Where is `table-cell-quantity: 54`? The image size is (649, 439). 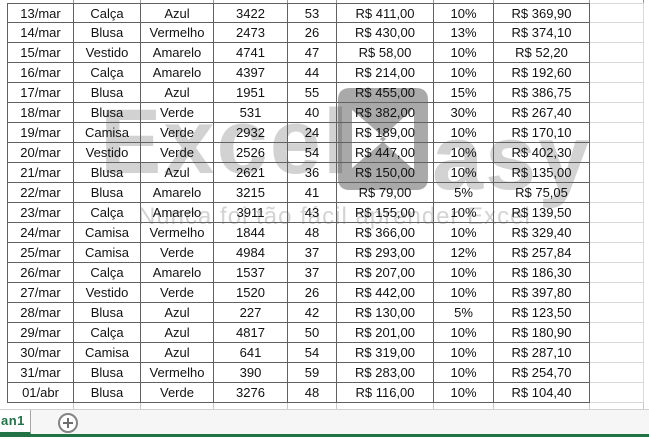 table-cell-quantity: 54 is located at coordinates (312, 353).